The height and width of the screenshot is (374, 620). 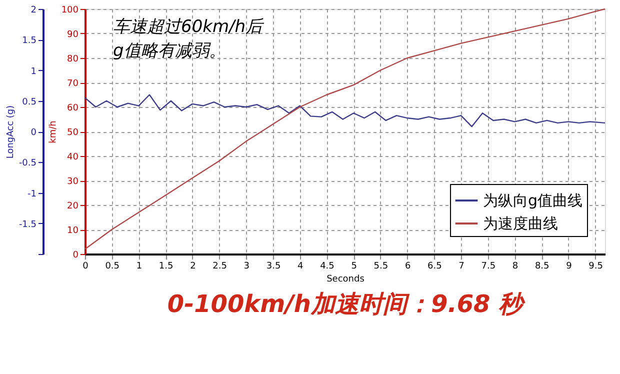 What do you see at coordinates (569, 267) in the screenshot?
I see `x-tick-label: 9` at bounding box center [569, 267].